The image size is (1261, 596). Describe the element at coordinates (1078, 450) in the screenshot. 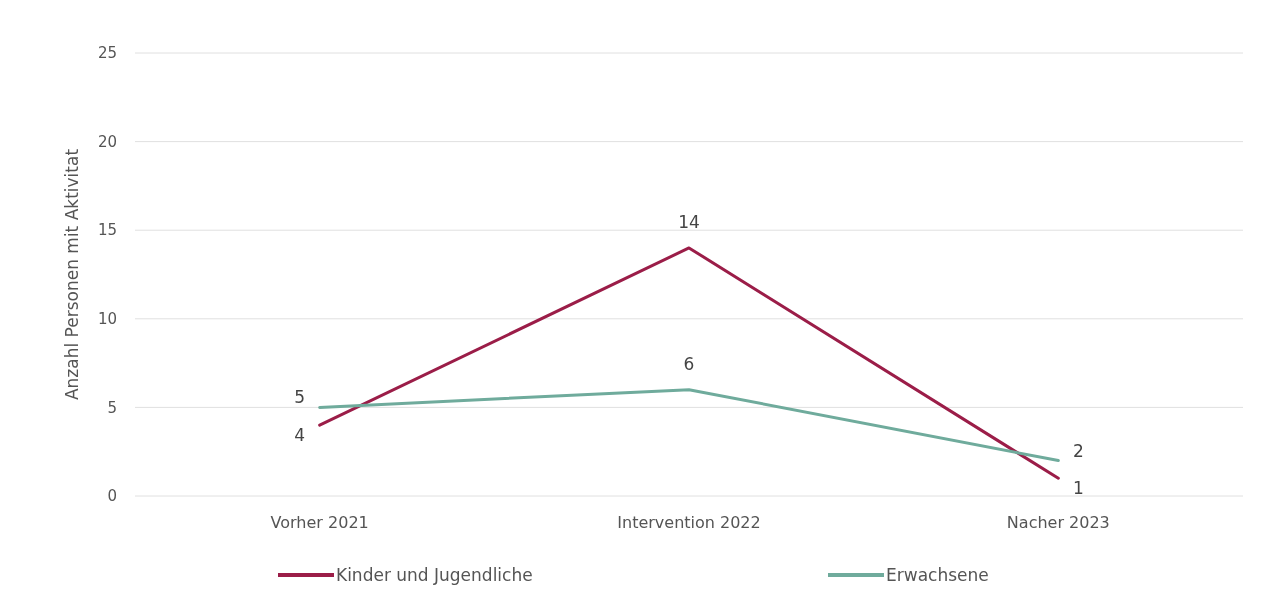

I see `data-label: 2` at that location.